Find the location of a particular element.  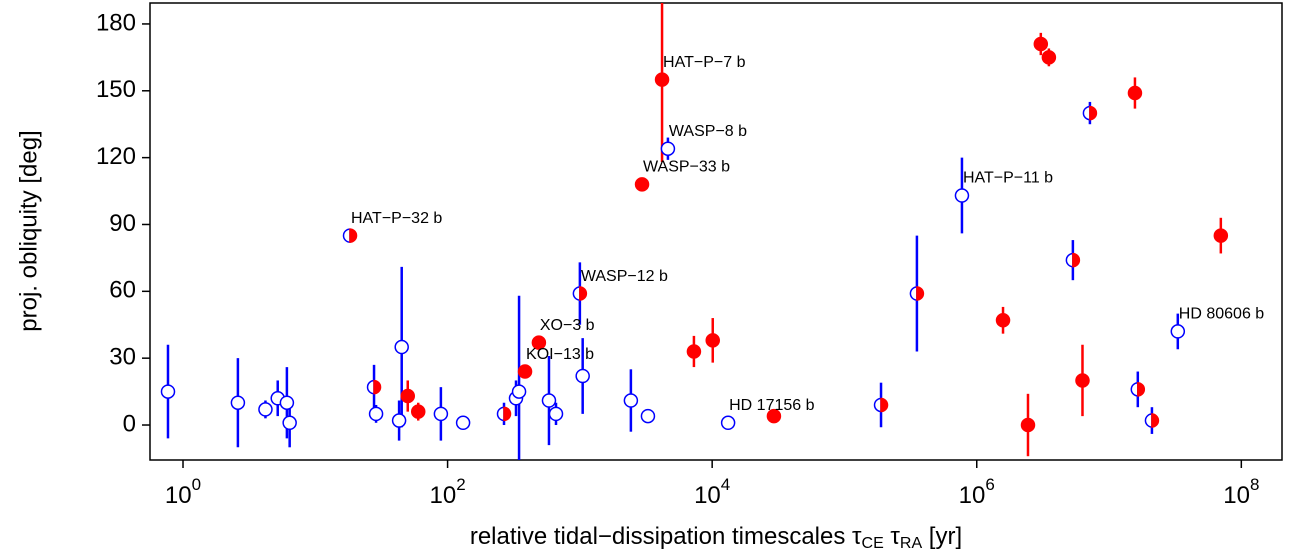

point-label: HAT−P−7 b is located at coordinates (704, 62).